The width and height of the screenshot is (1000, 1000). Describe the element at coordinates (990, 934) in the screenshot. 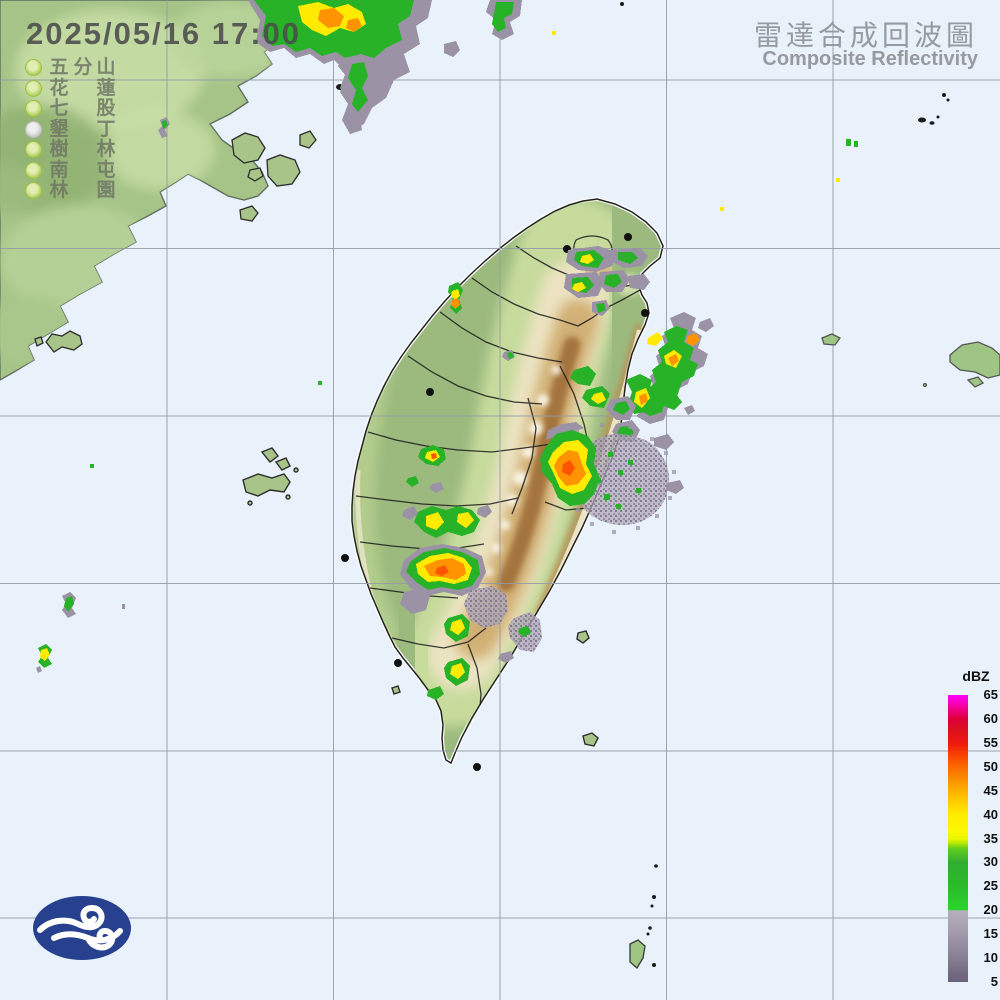

I see `colorbar-tick-15: 15` at that location.